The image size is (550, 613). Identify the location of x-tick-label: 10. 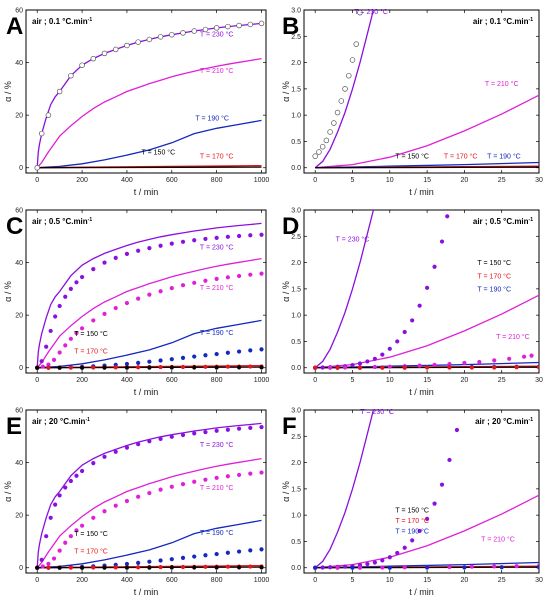
(390, 580).